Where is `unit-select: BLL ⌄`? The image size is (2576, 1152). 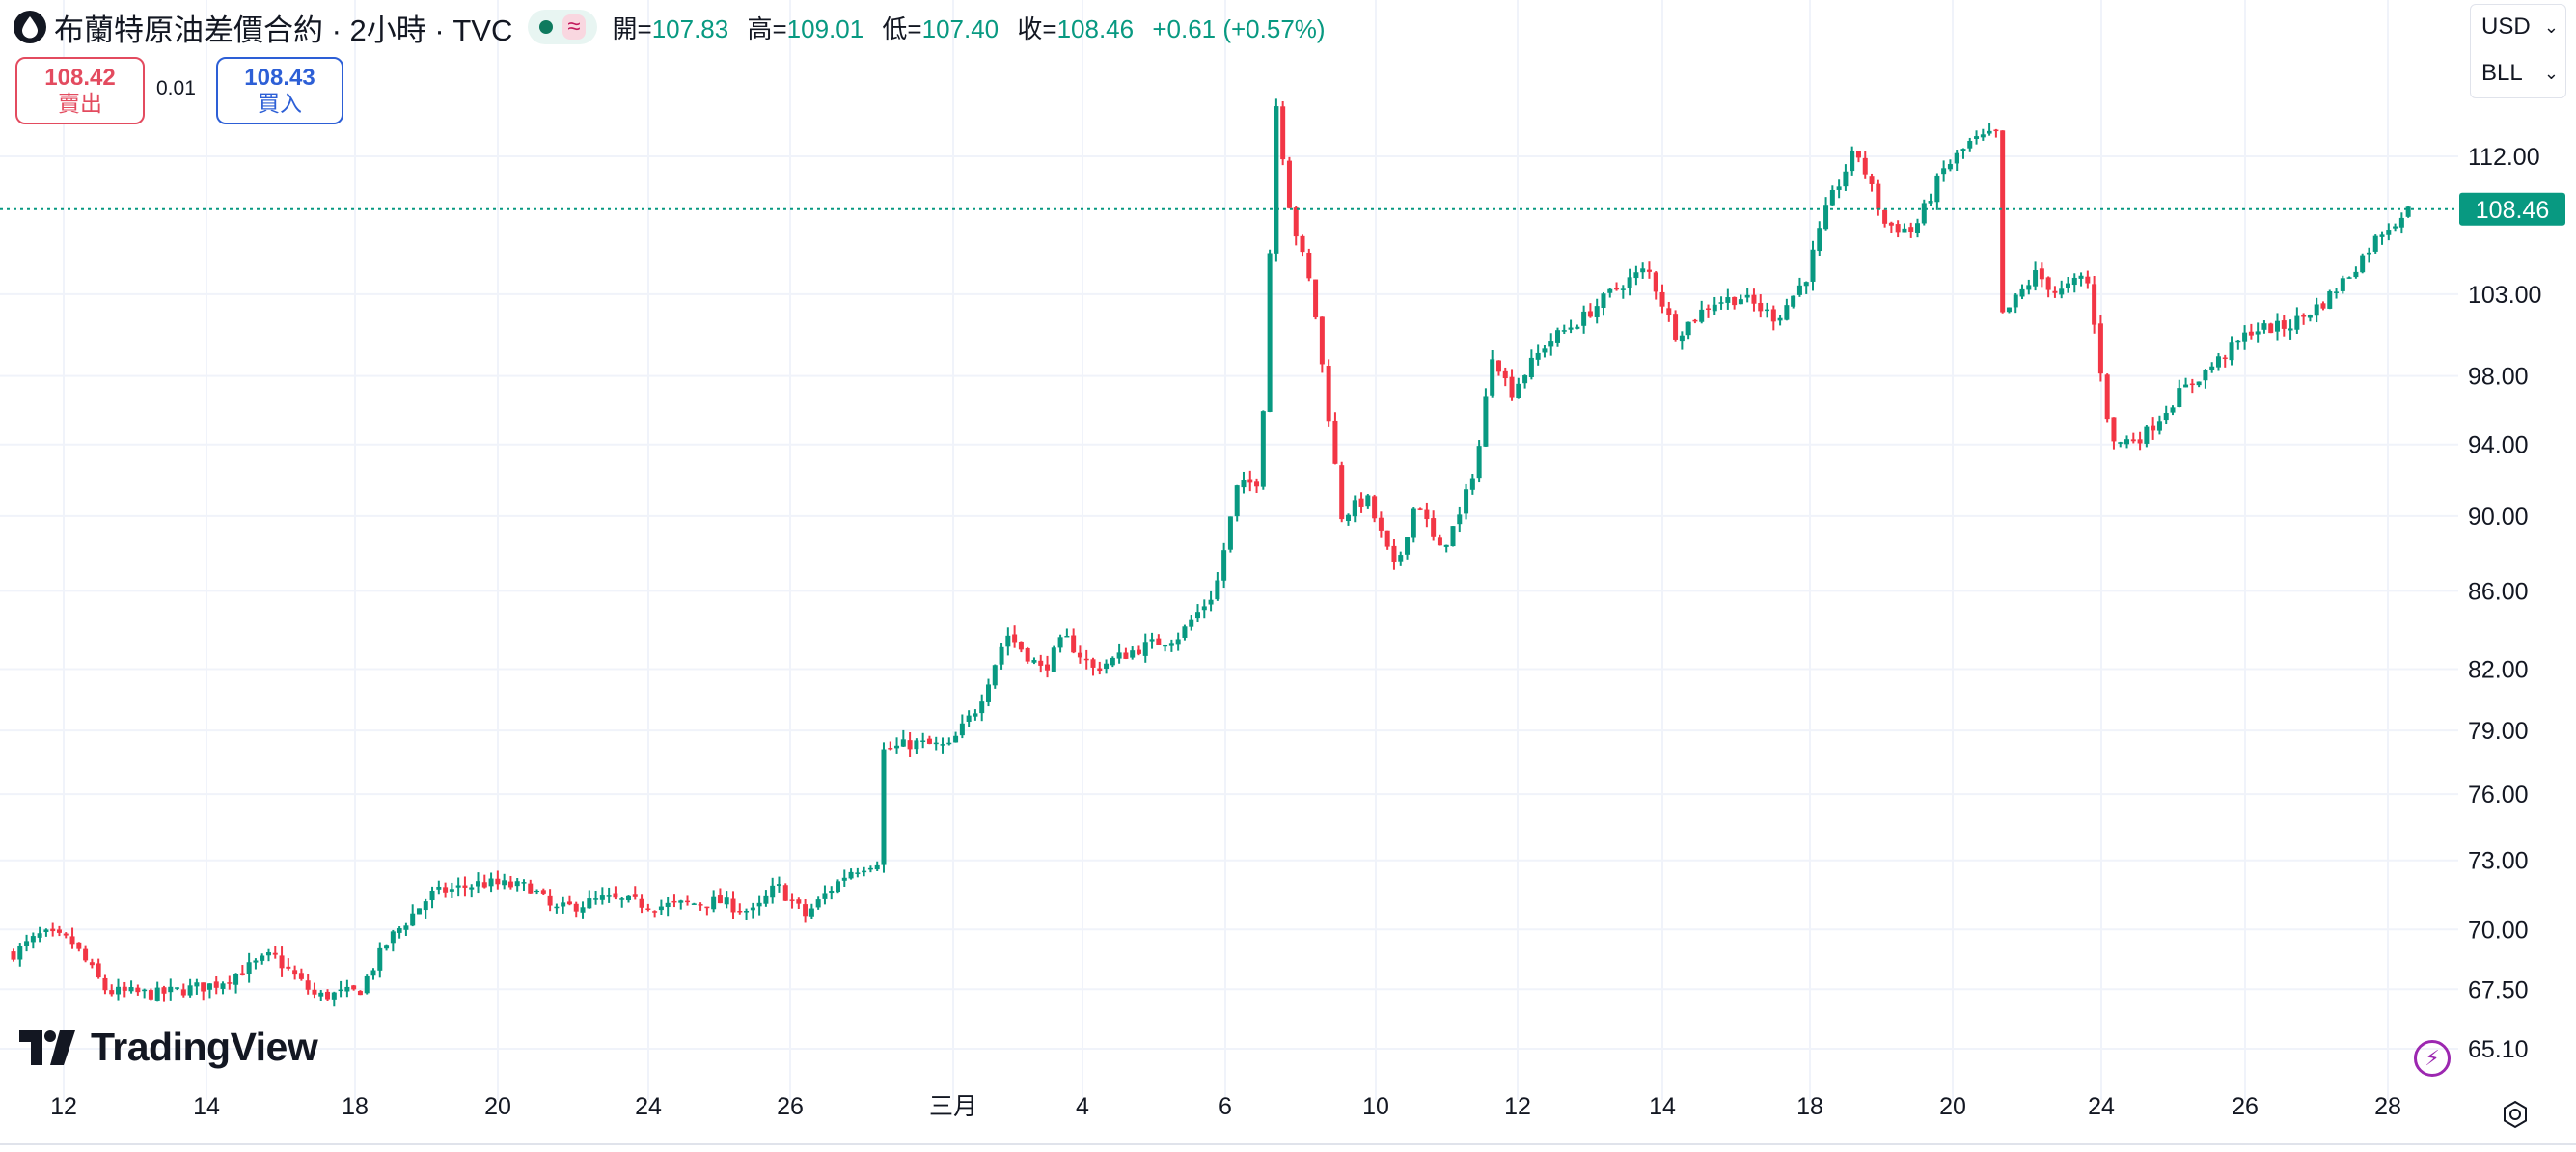
unit-select: BLL ⌄ is located at coordinates (2520, 73).